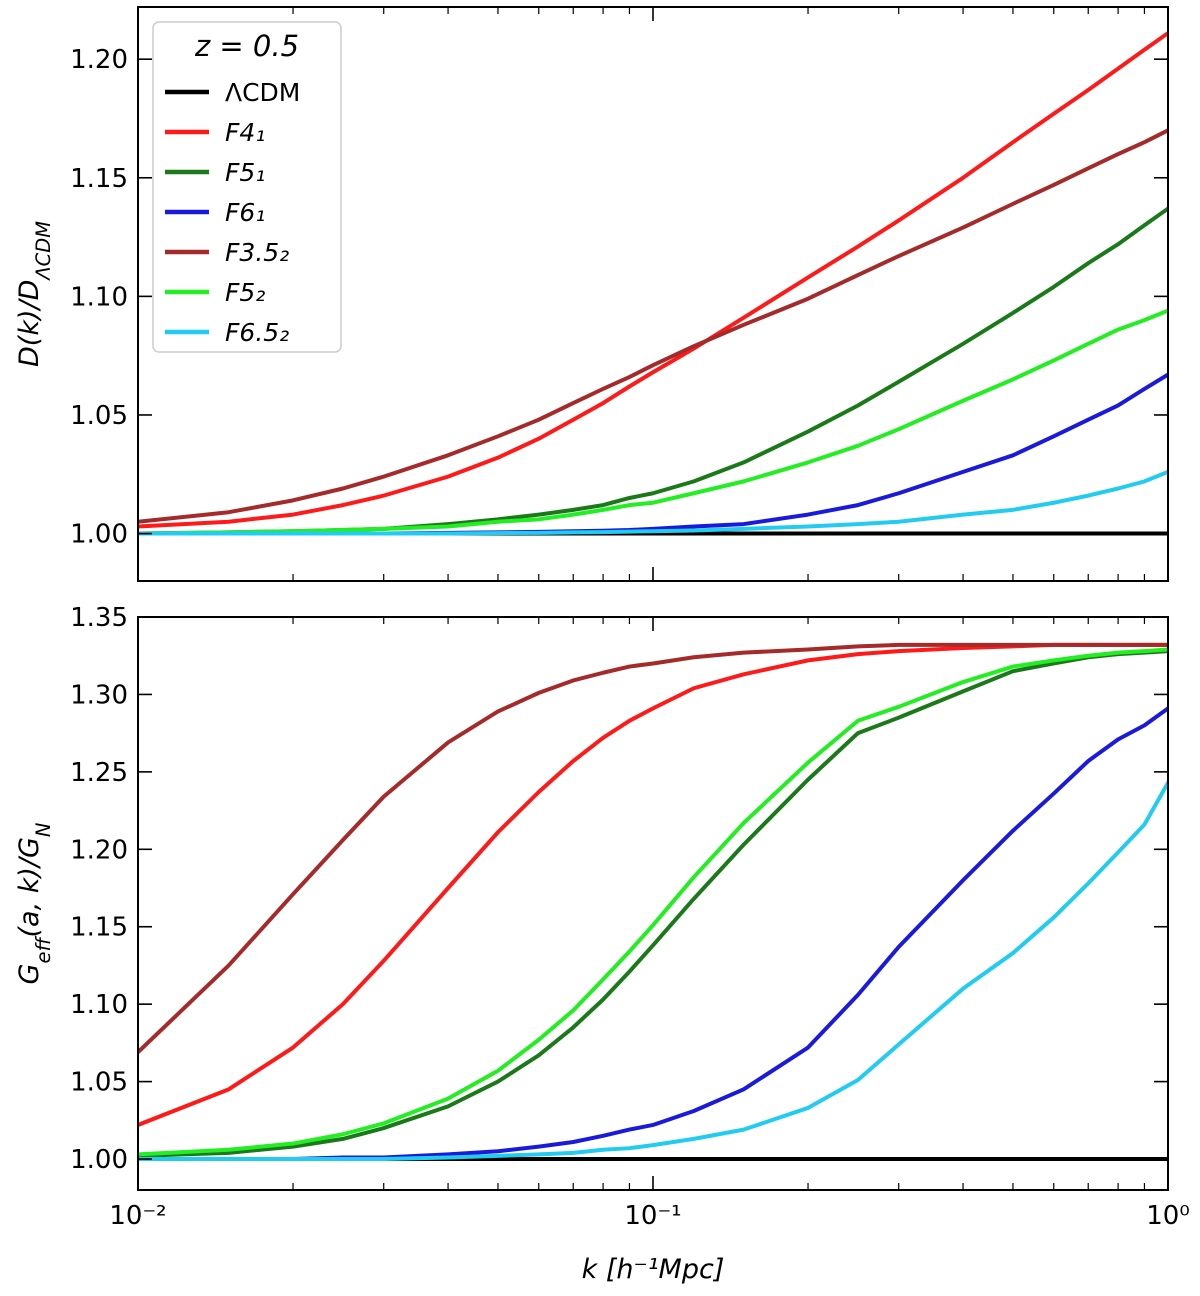 Image resolution: width=1200 pixels, height=1296 pixels. I want to click on legend-label: ΛCDM, so click(262, 92).